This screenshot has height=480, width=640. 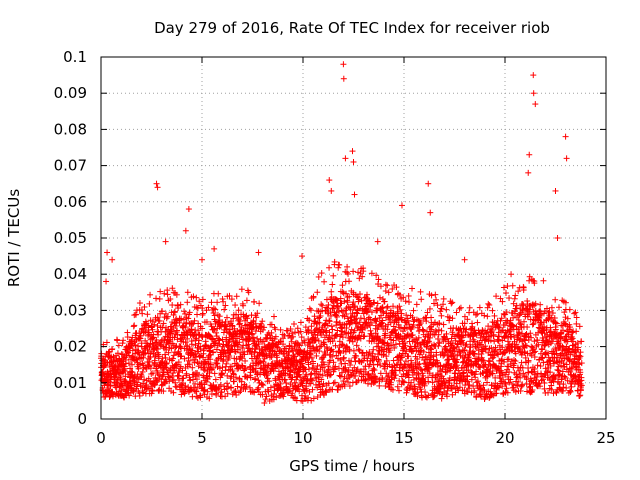 I want to click on x-tick-label: 20, so click(x=504, y=438).